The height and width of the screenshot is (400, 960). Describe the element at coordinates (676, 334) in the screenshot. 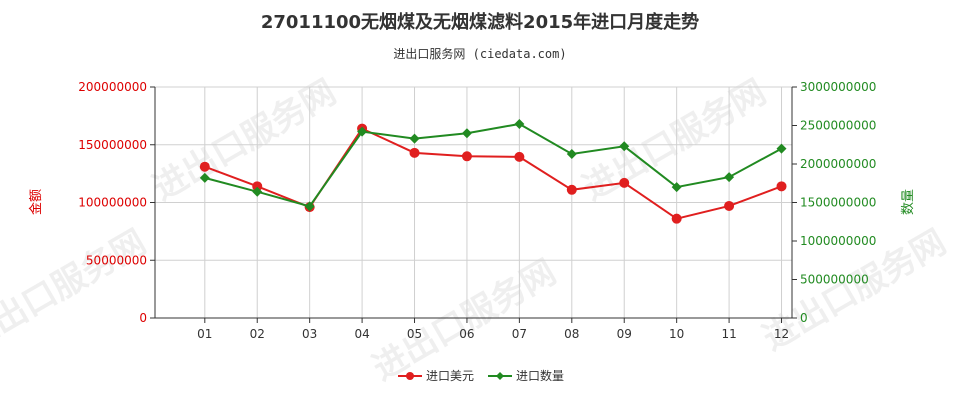

I see `x-tick-label: 10` at that location.